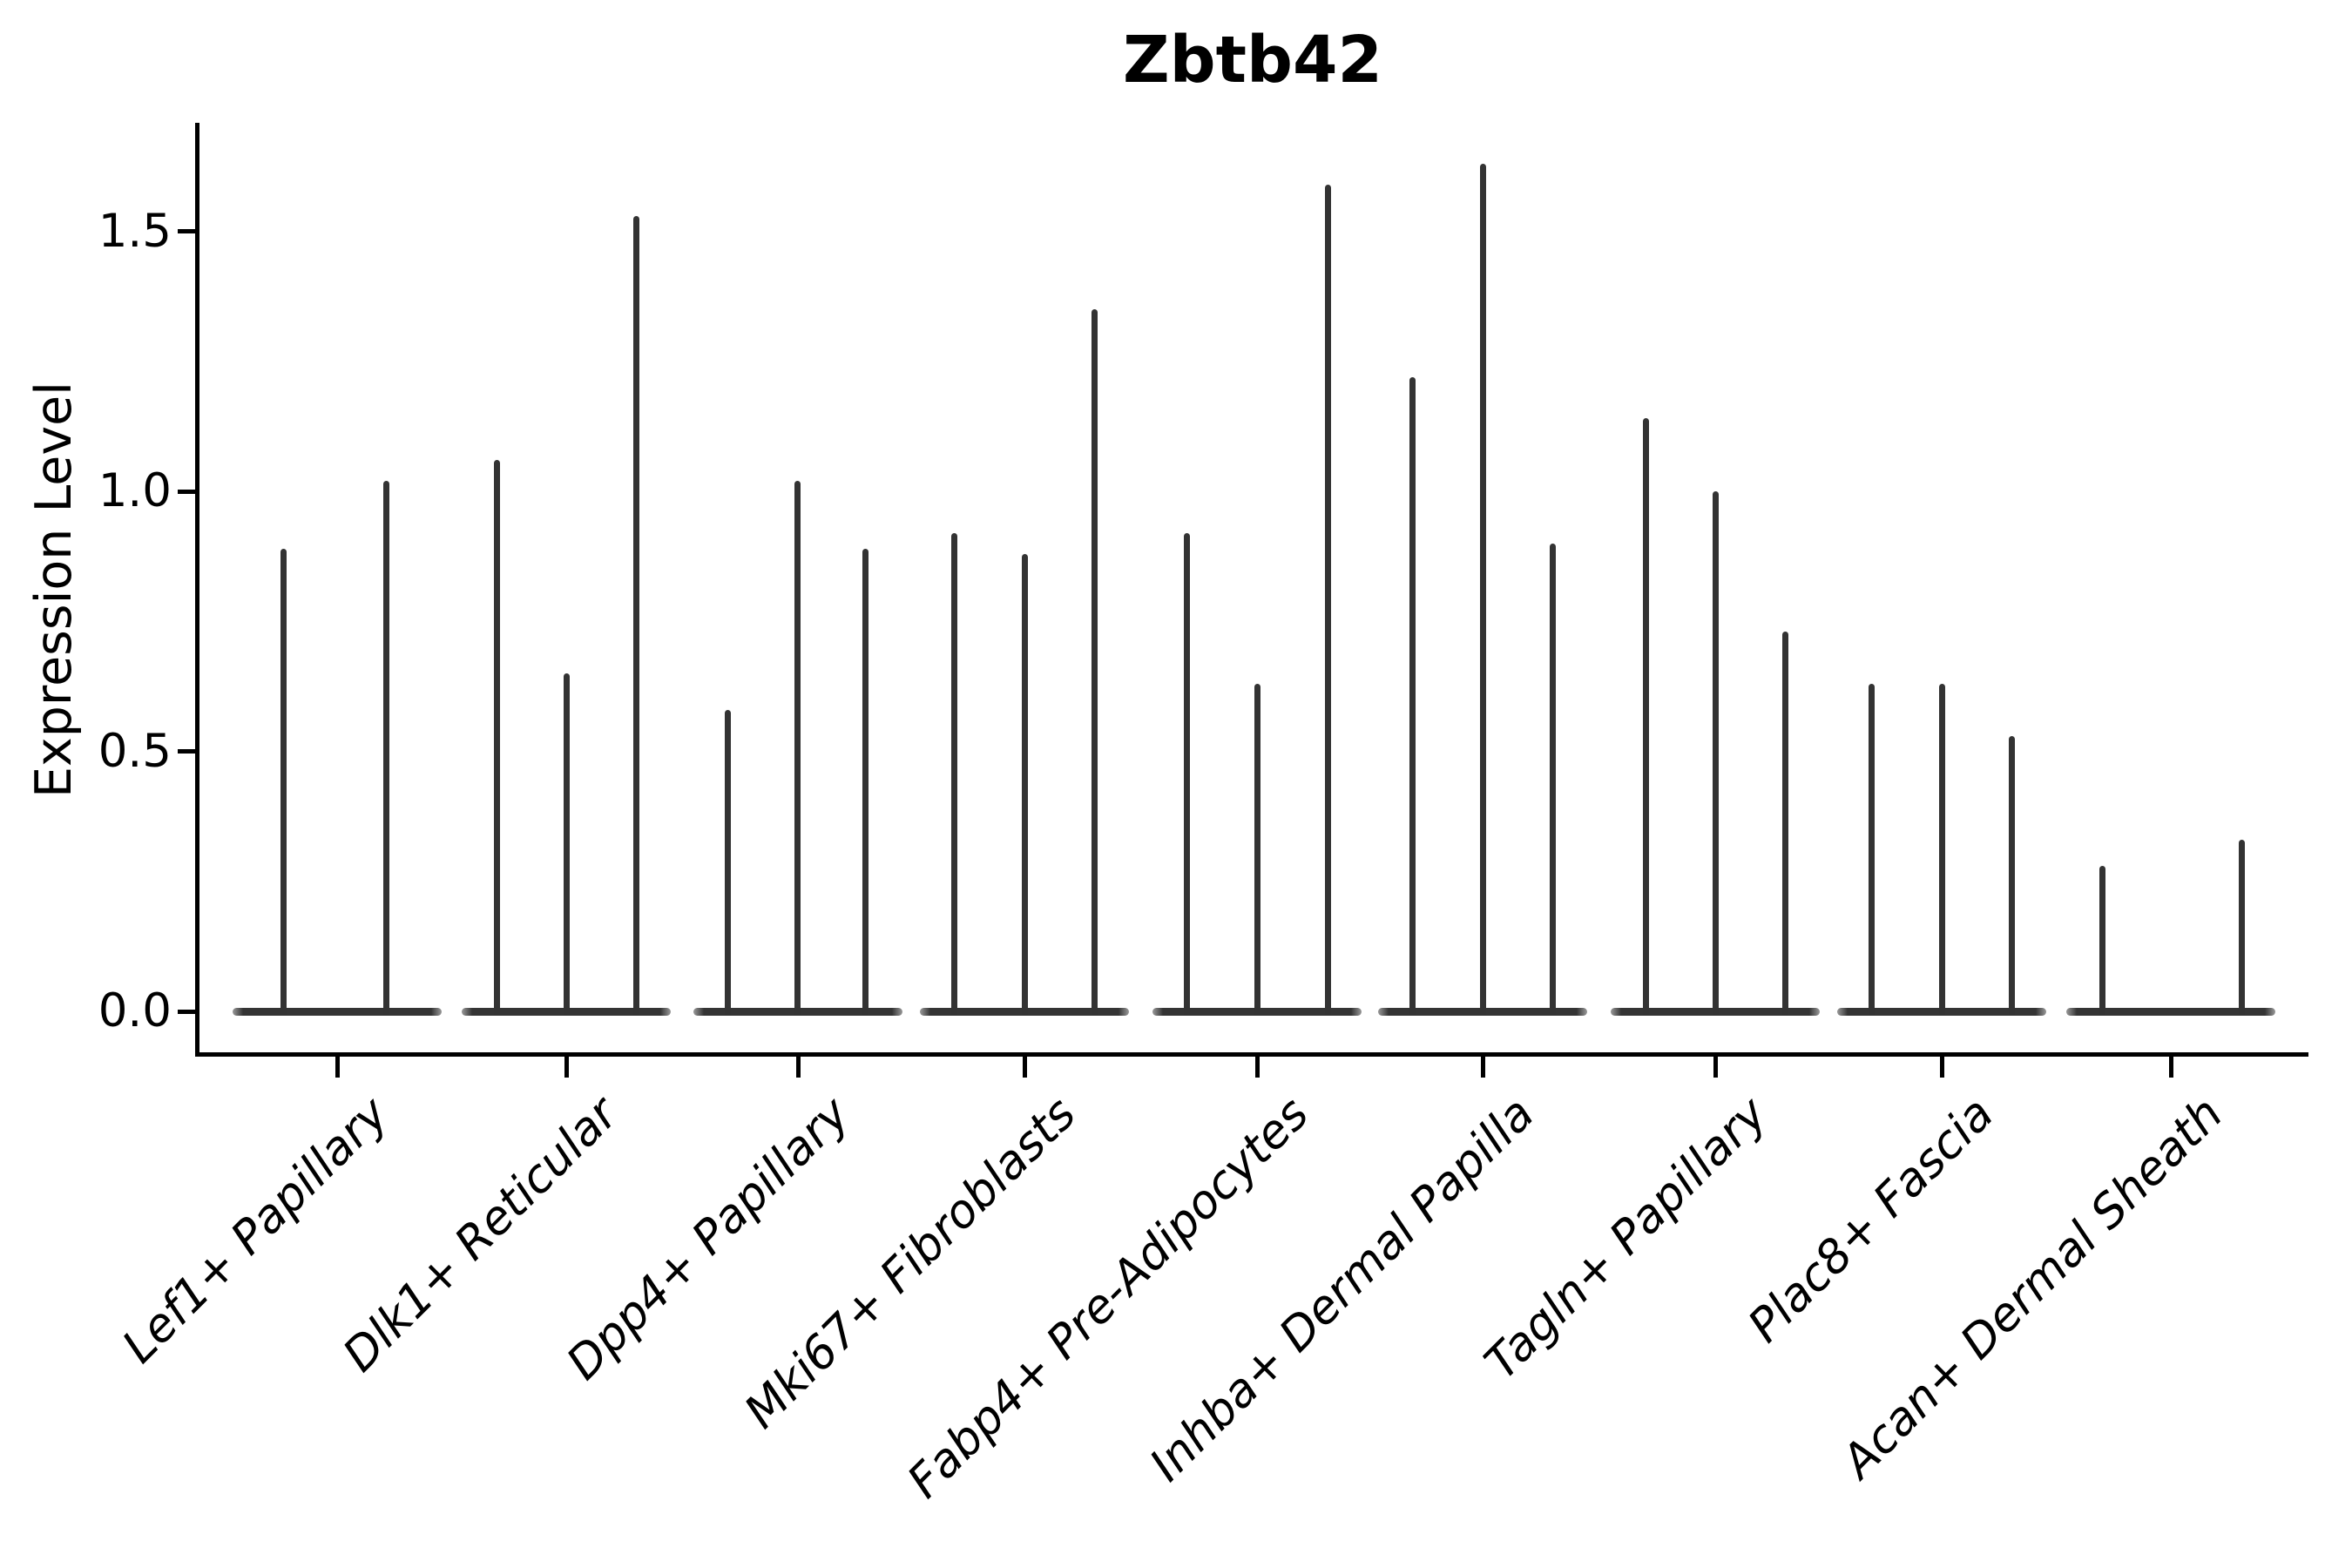  I want to click on axis-spine-left, so click(197, 590).